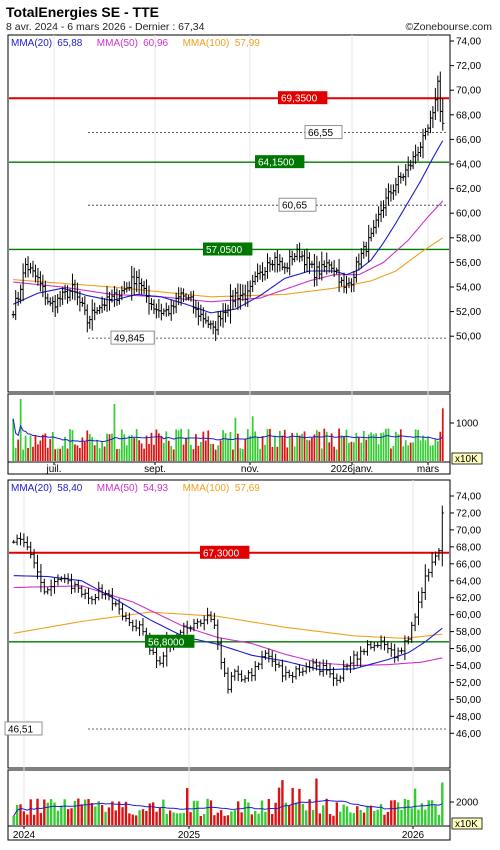 This screenshot has height=850, width=500. Describe the element at coordinates (448, 27) in the screenshot. I see `source-credit: ©Zonebourse.com` at that location.